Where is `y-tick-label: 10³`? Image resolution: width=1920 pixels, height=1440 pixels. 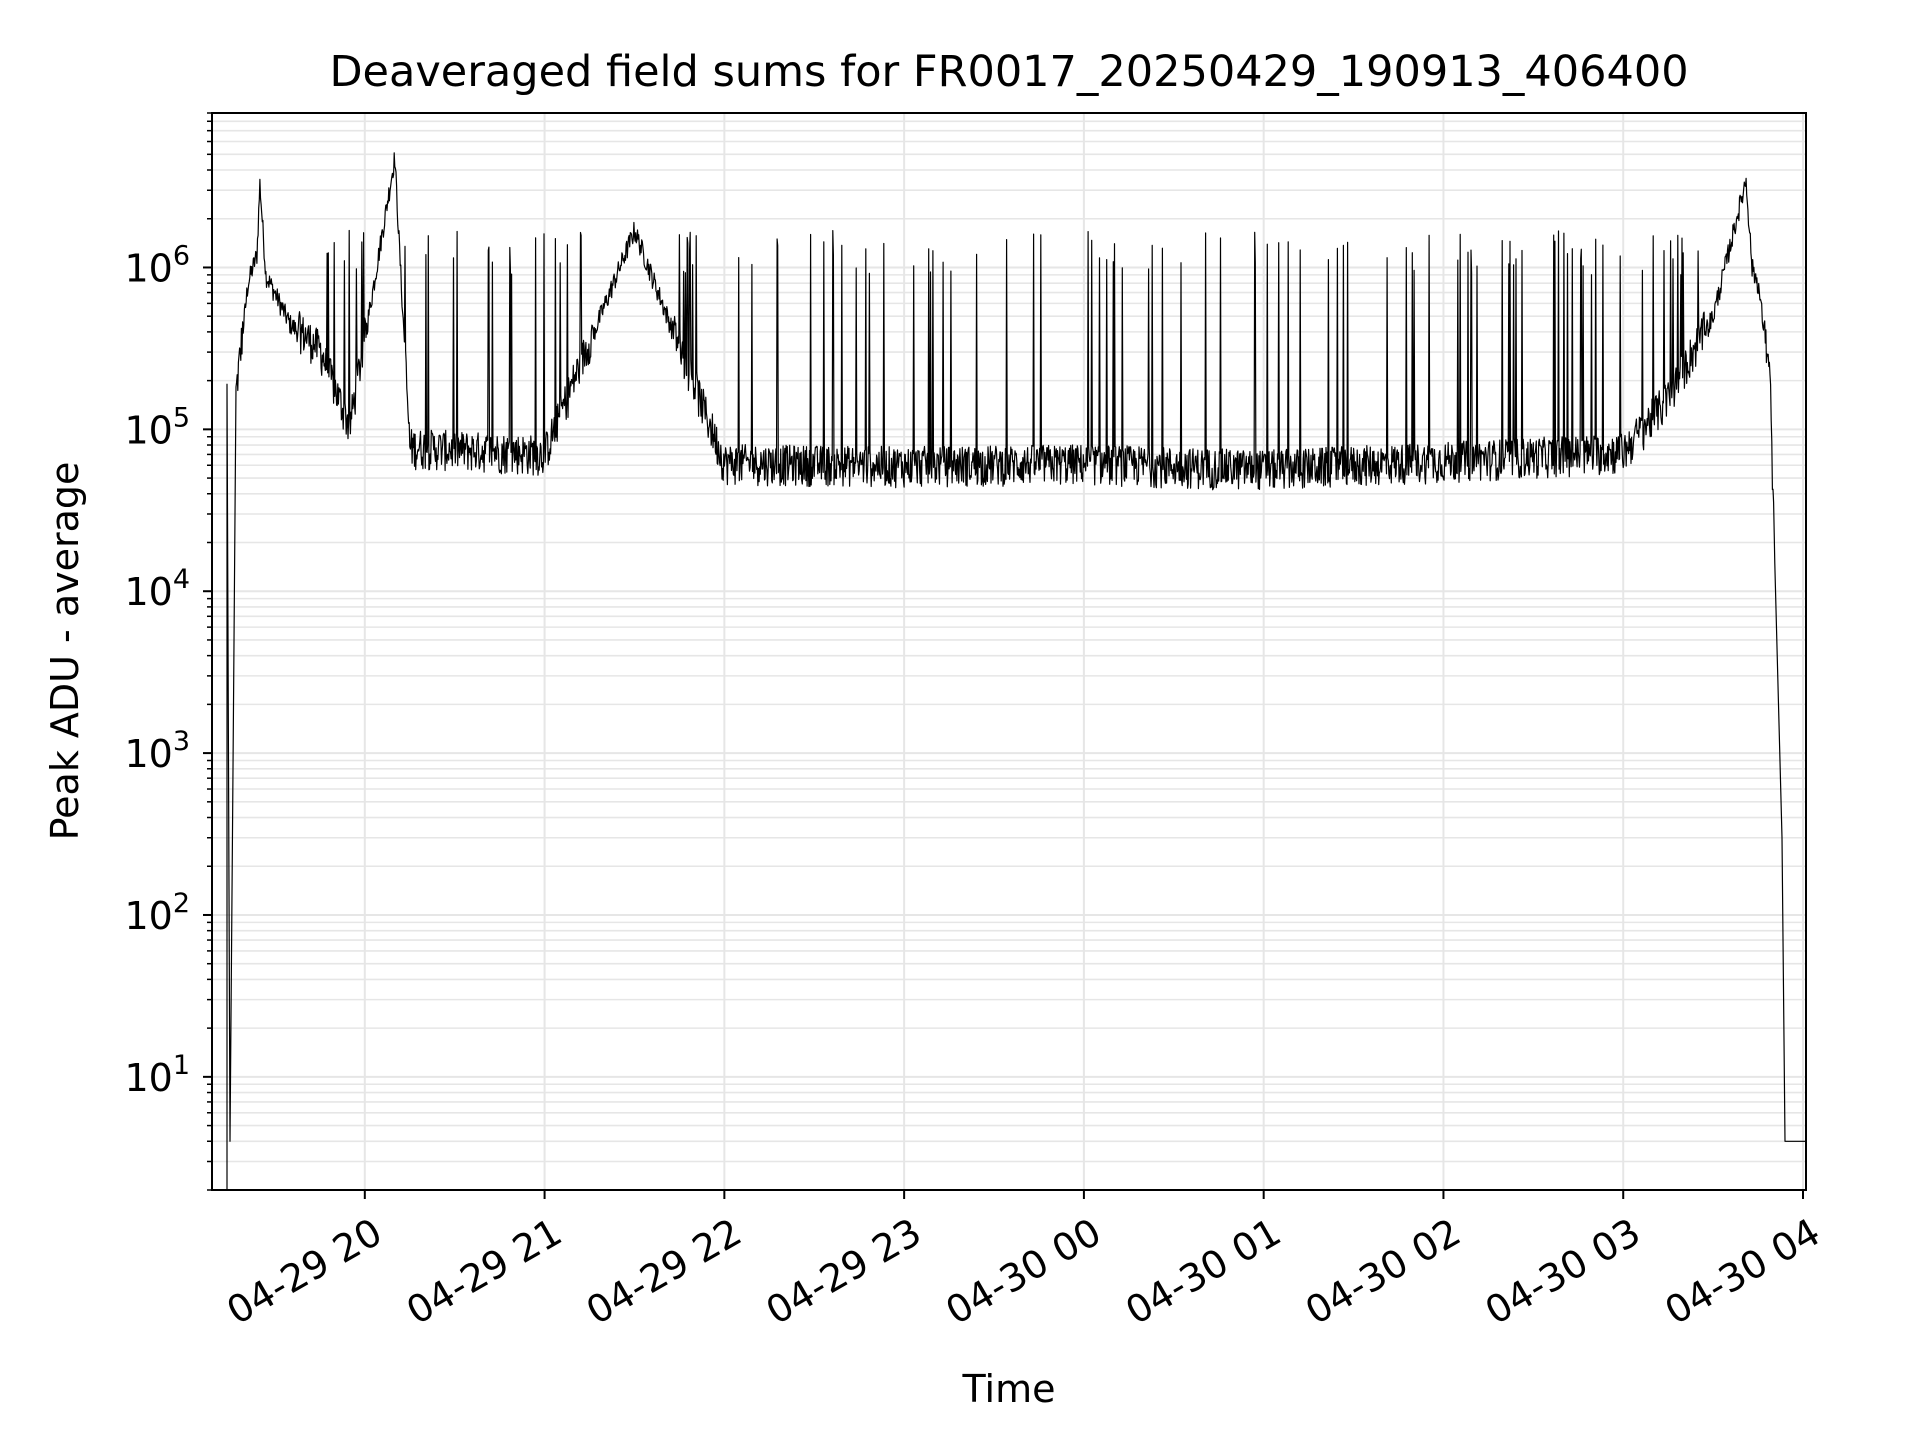
y-tick-label: 10³ is located at coordinates (157, 751).